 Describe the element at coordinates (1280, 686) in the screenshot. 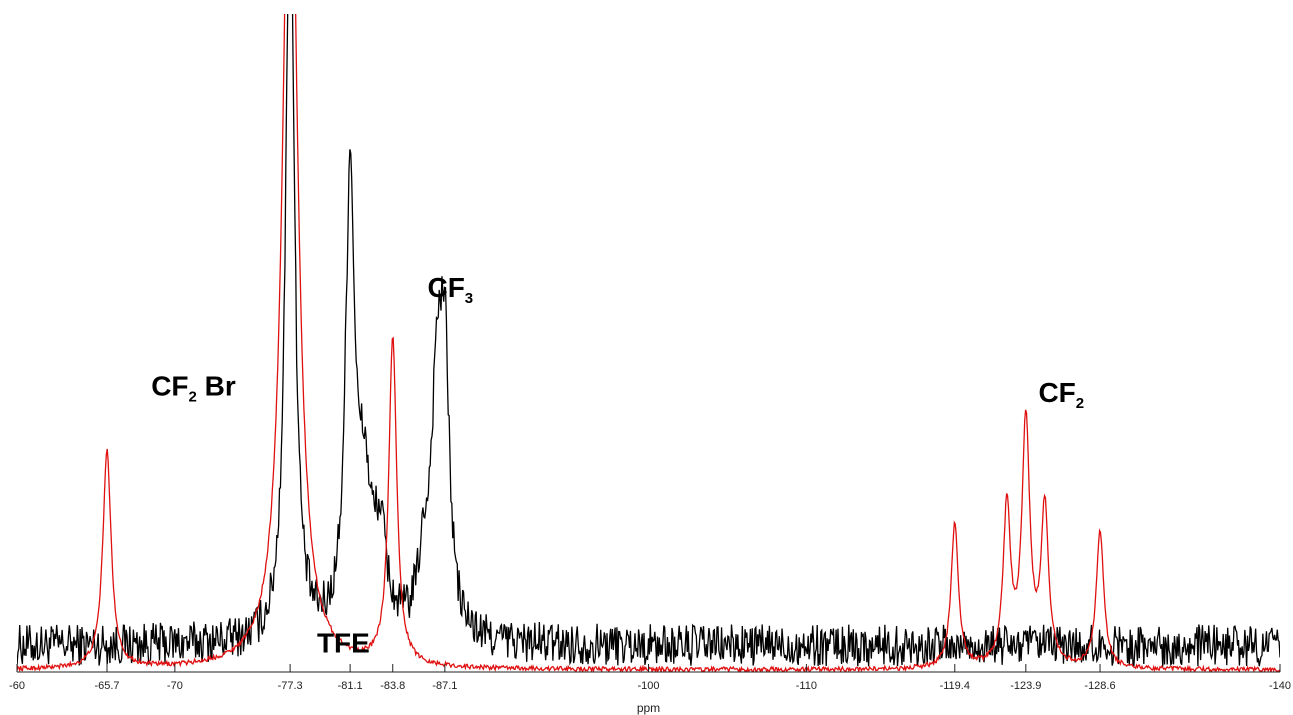

I see `x-tick-label: -140` at that location.